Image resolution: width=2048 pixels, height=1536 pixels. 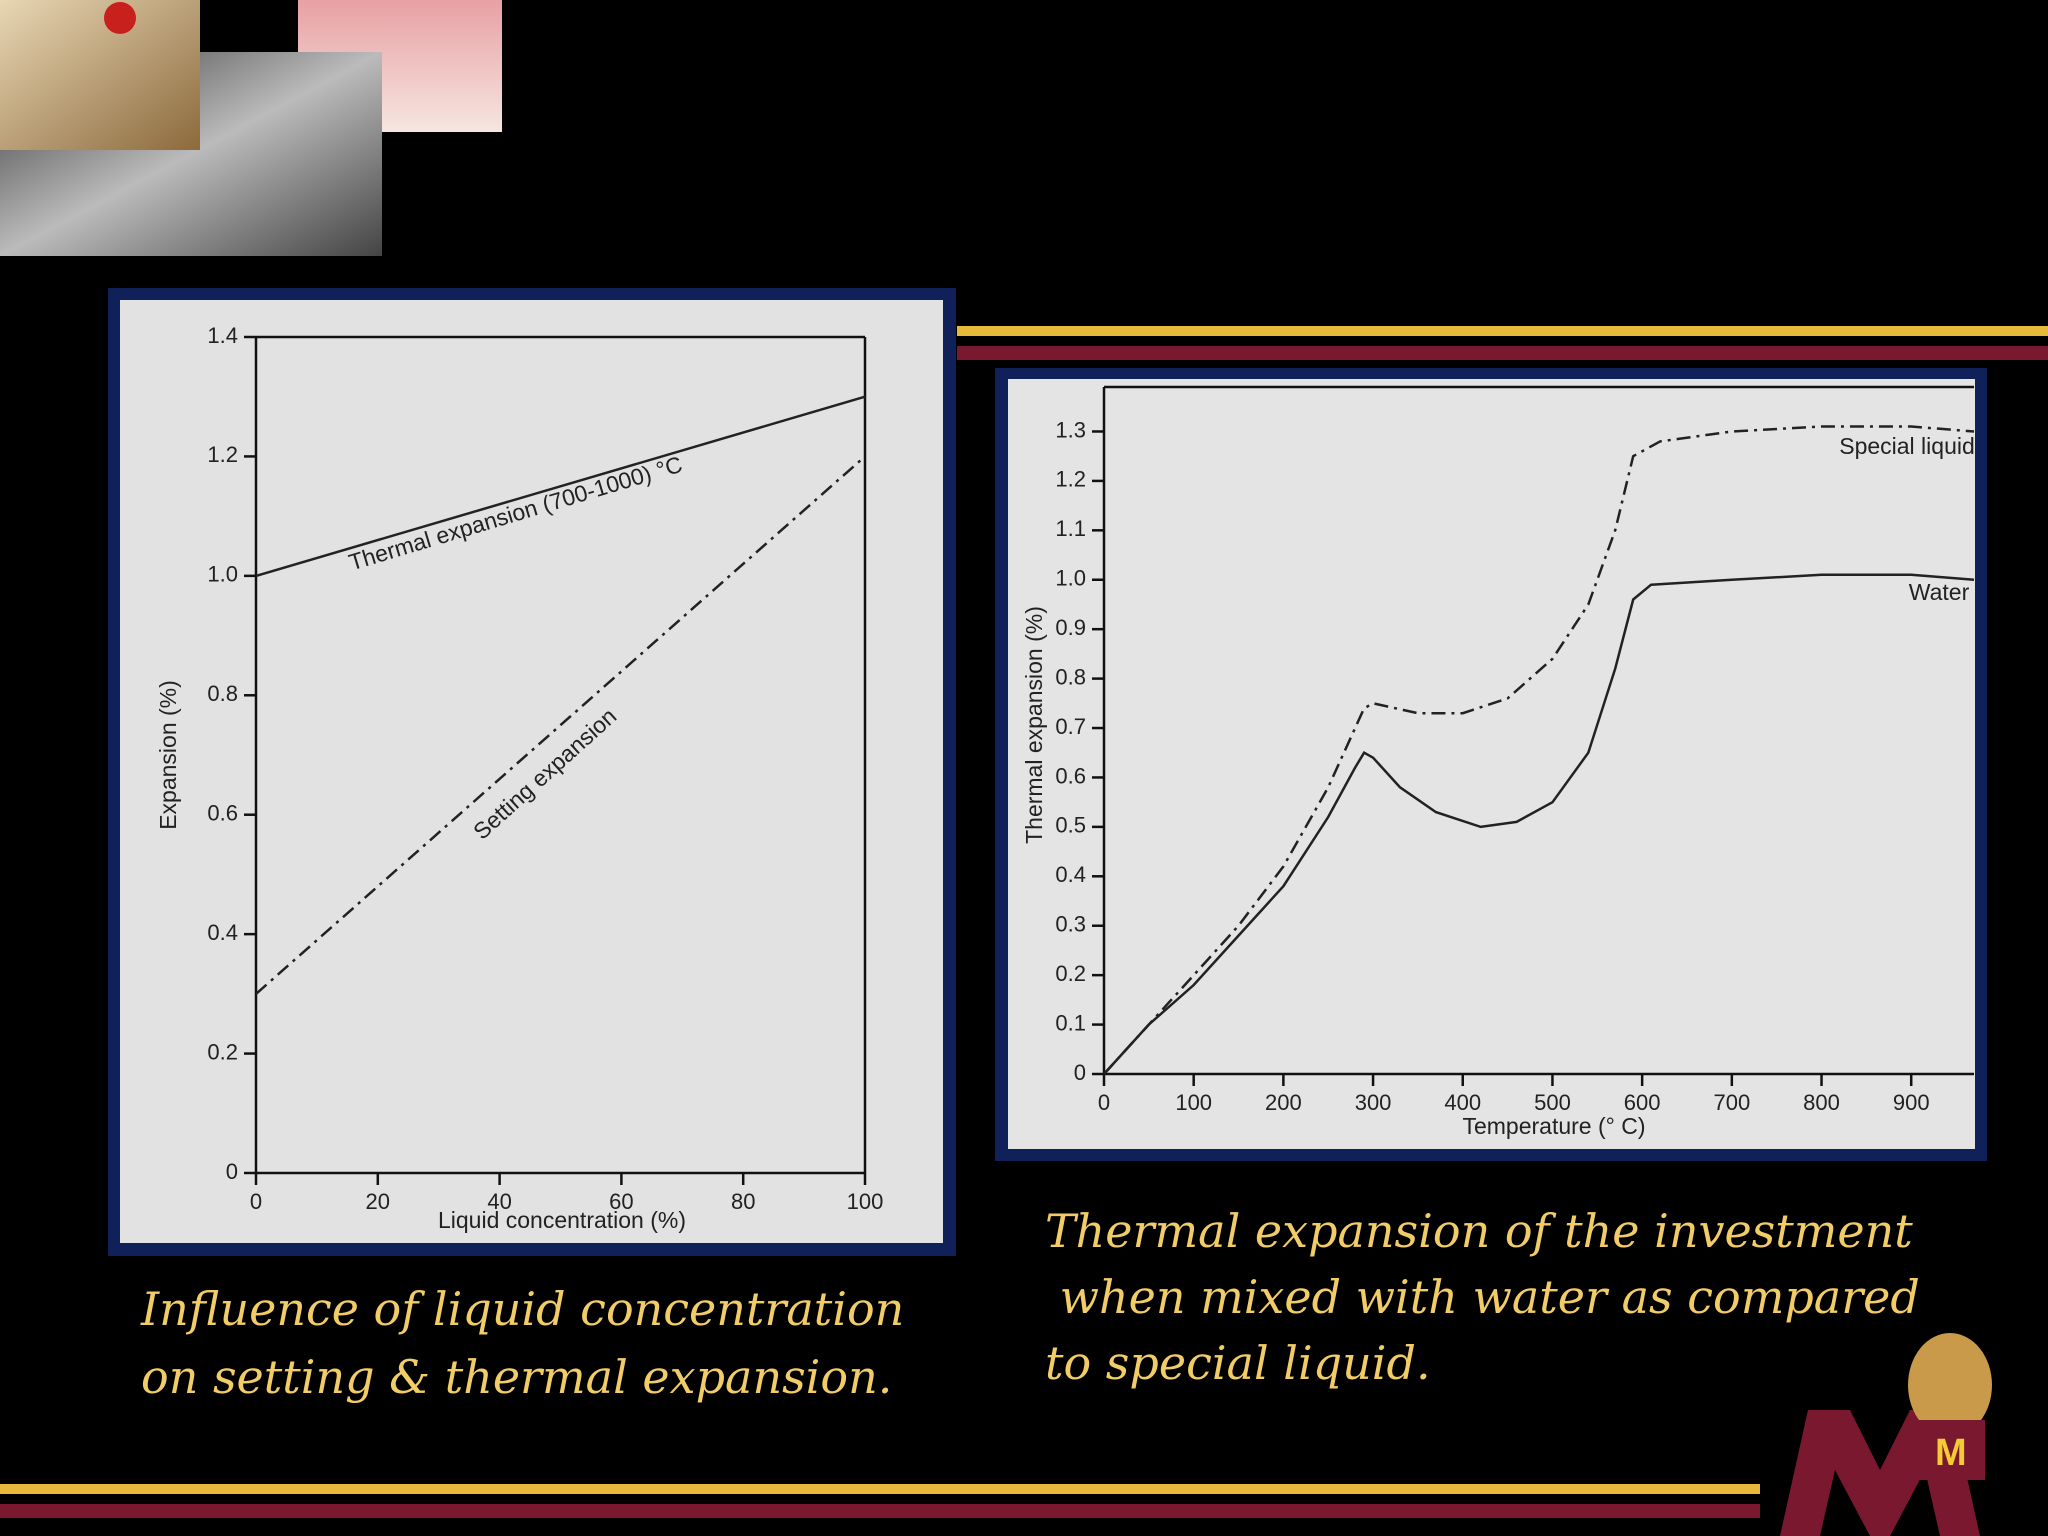 What do you see at coordinates (1642, 1102) in the screenshot?
I see `x-tick-label: 600` at bounding box center [1642, 1102].